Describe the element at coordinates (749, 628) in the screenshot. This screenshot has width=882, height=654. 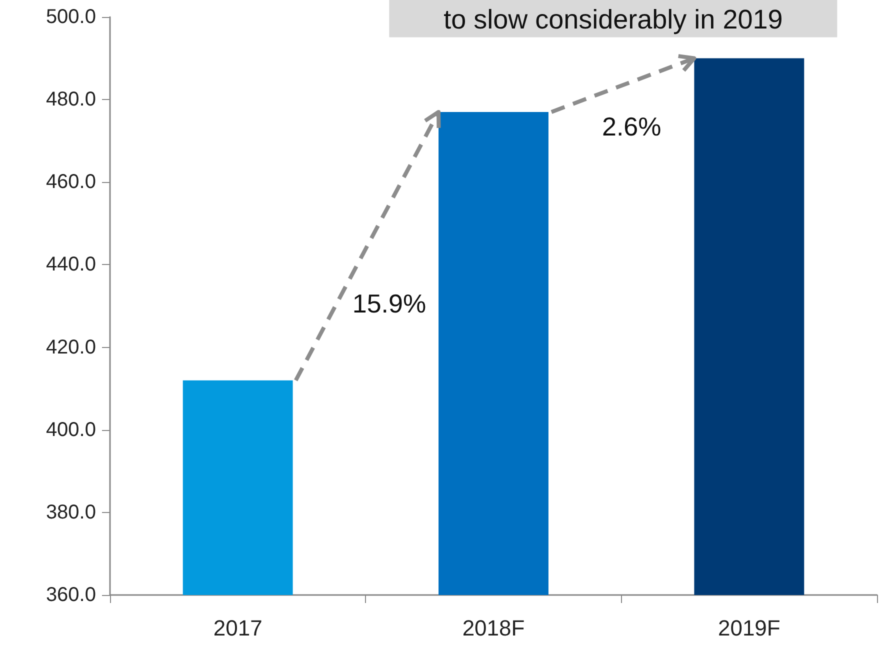
I see `x-tick-label: 2019F` at that location.